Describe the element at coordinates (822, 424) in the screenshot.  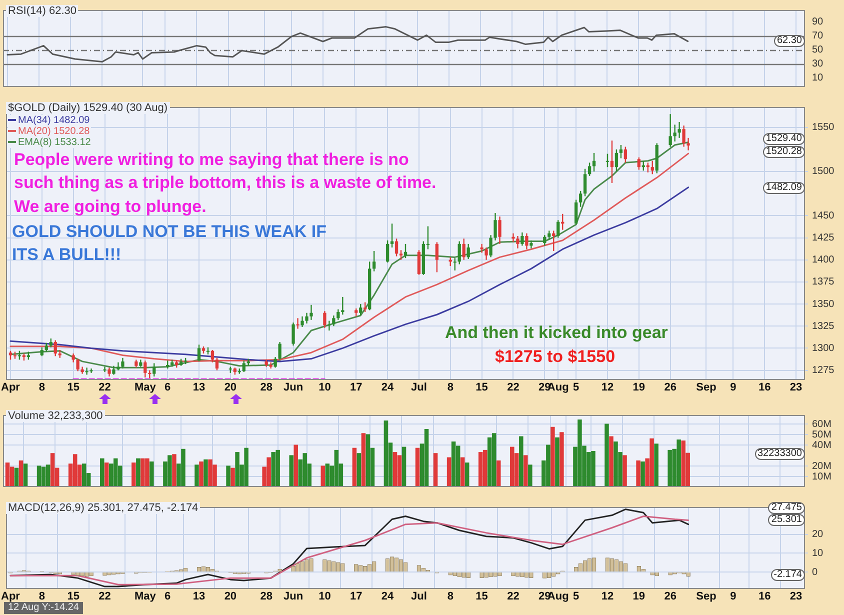
I see `y-tick-label: 60M` at that location.